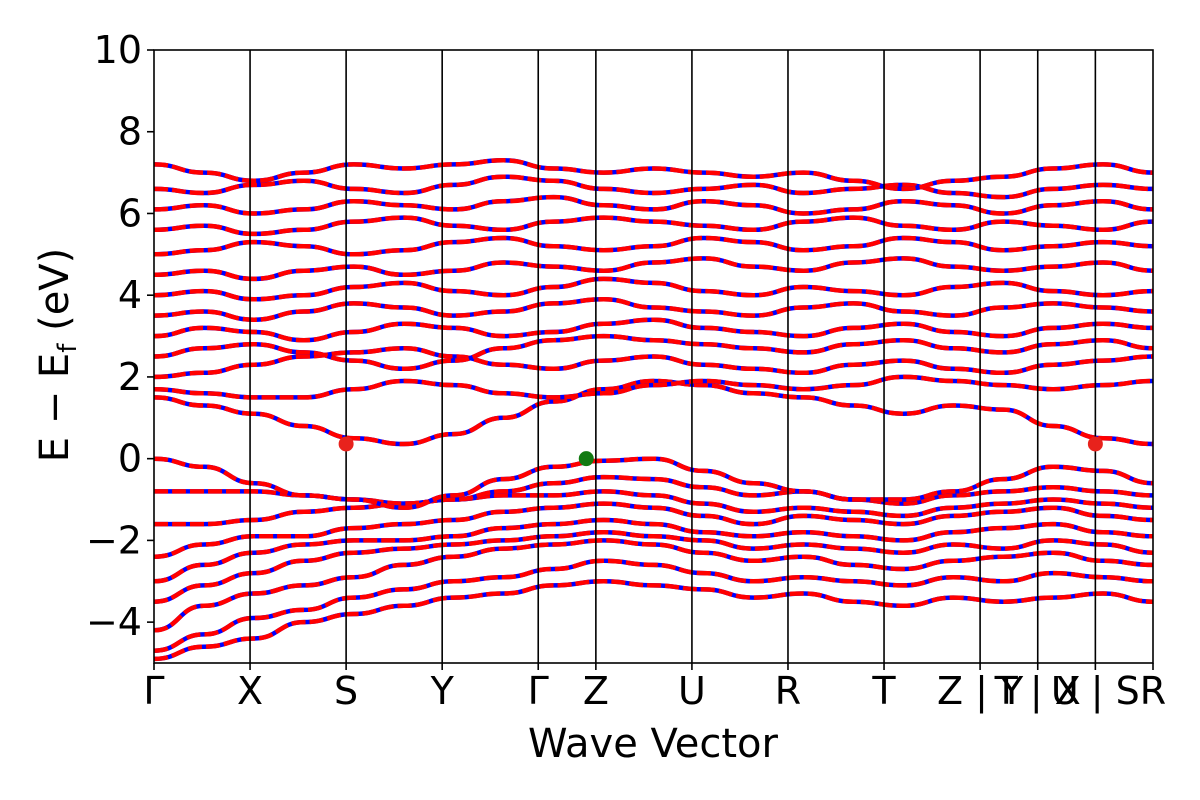 Image resolution: width=1200 pixels, height=800 pixels. Describe the element at coordinates (114, 540) in the screenshot. I see `y-tick-label: −2` at that location.